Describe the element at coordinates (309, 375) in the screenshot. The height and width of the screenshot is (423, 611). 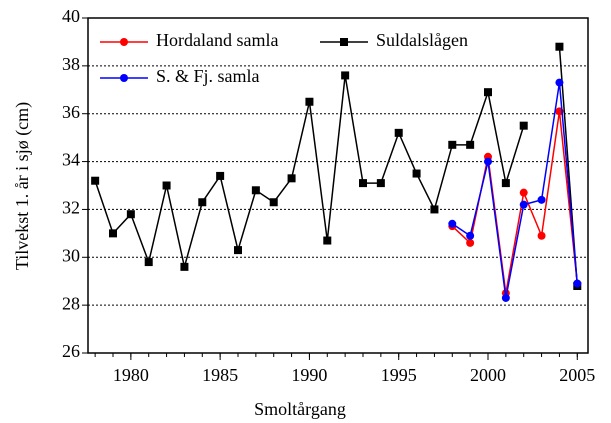
I see `x-tick-label: 1990` at that location.